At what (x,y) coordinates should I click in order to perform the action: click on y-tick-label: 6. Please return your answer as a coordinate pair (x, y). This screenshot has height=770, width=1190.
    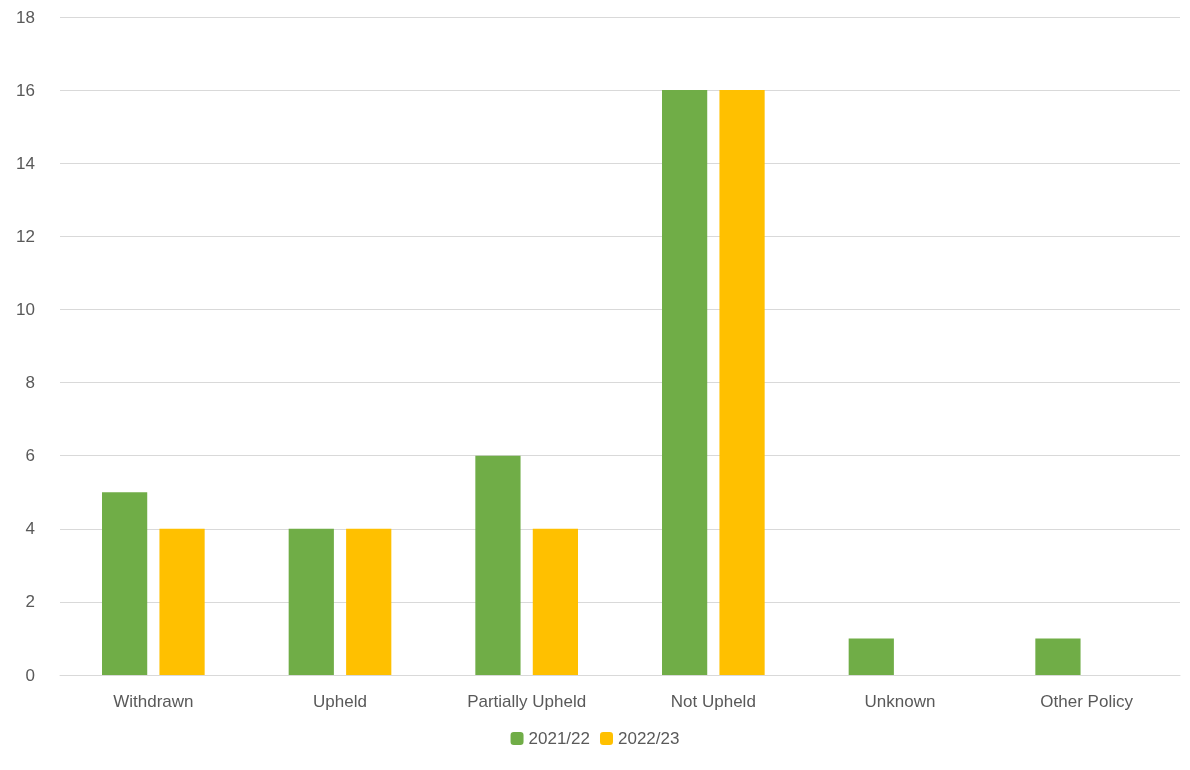
    Looking at the image, I should click on (30, 456).